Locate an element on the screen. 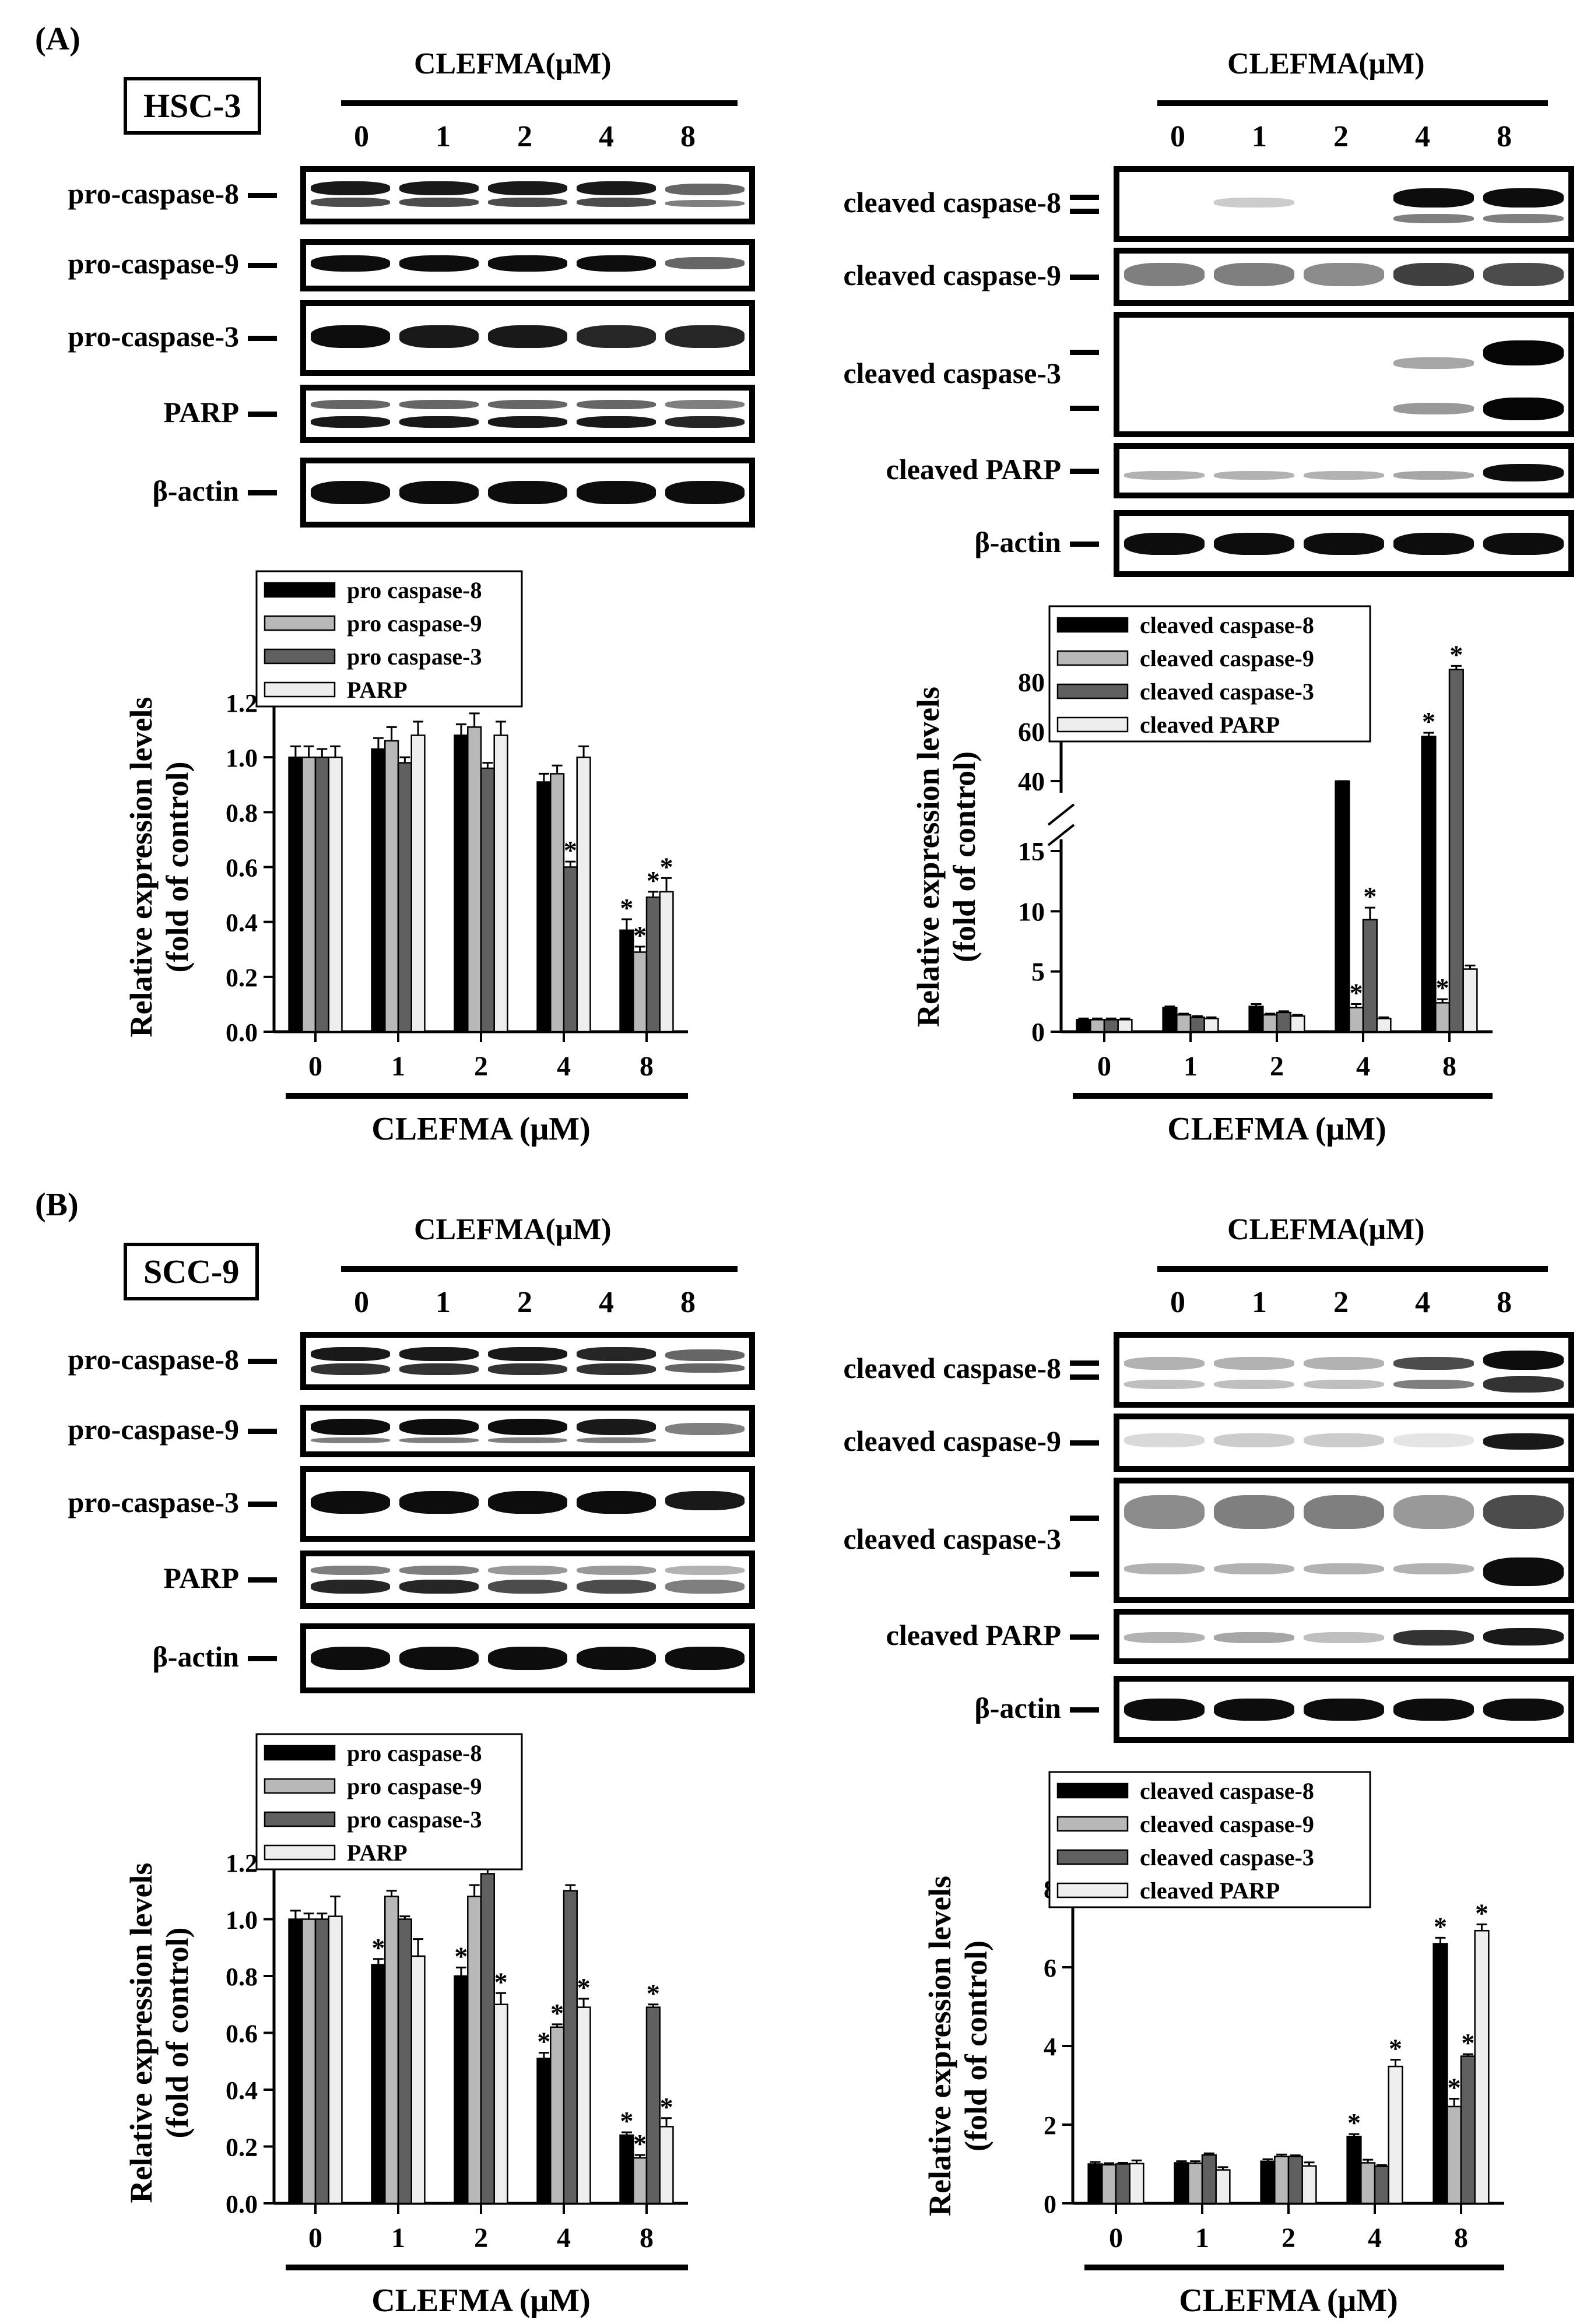 Image resolution: width=1594 pixels, height=2324 pixels. western-blot--actin is located at coordinates (1344, 1710).